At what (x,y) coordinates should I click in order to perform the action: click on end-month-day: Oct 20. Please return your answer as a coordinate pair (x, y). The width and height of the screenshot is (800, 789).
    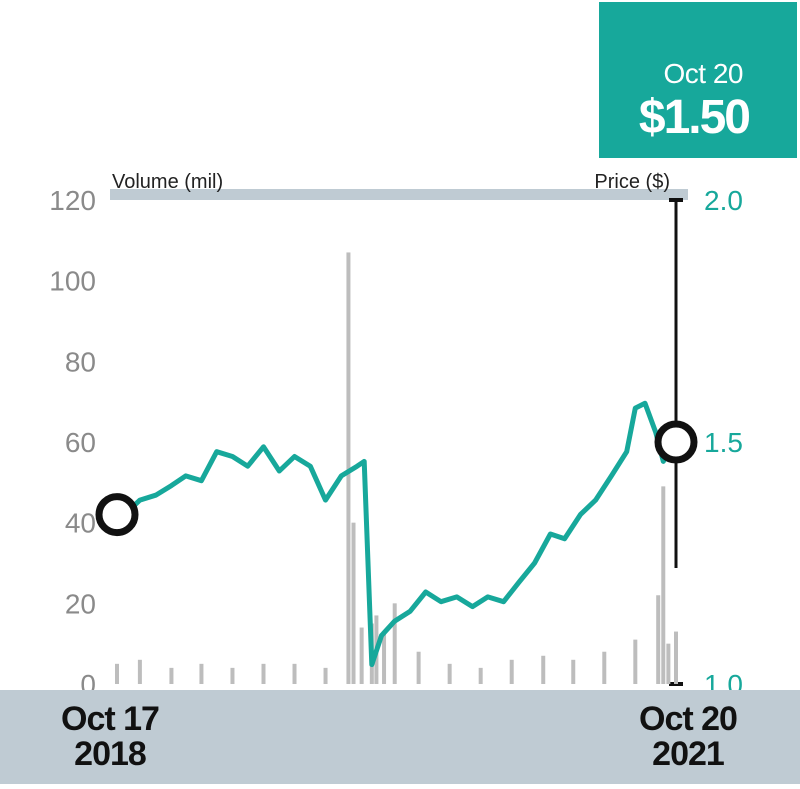
    Looking at the image, I should click on (688, 719).